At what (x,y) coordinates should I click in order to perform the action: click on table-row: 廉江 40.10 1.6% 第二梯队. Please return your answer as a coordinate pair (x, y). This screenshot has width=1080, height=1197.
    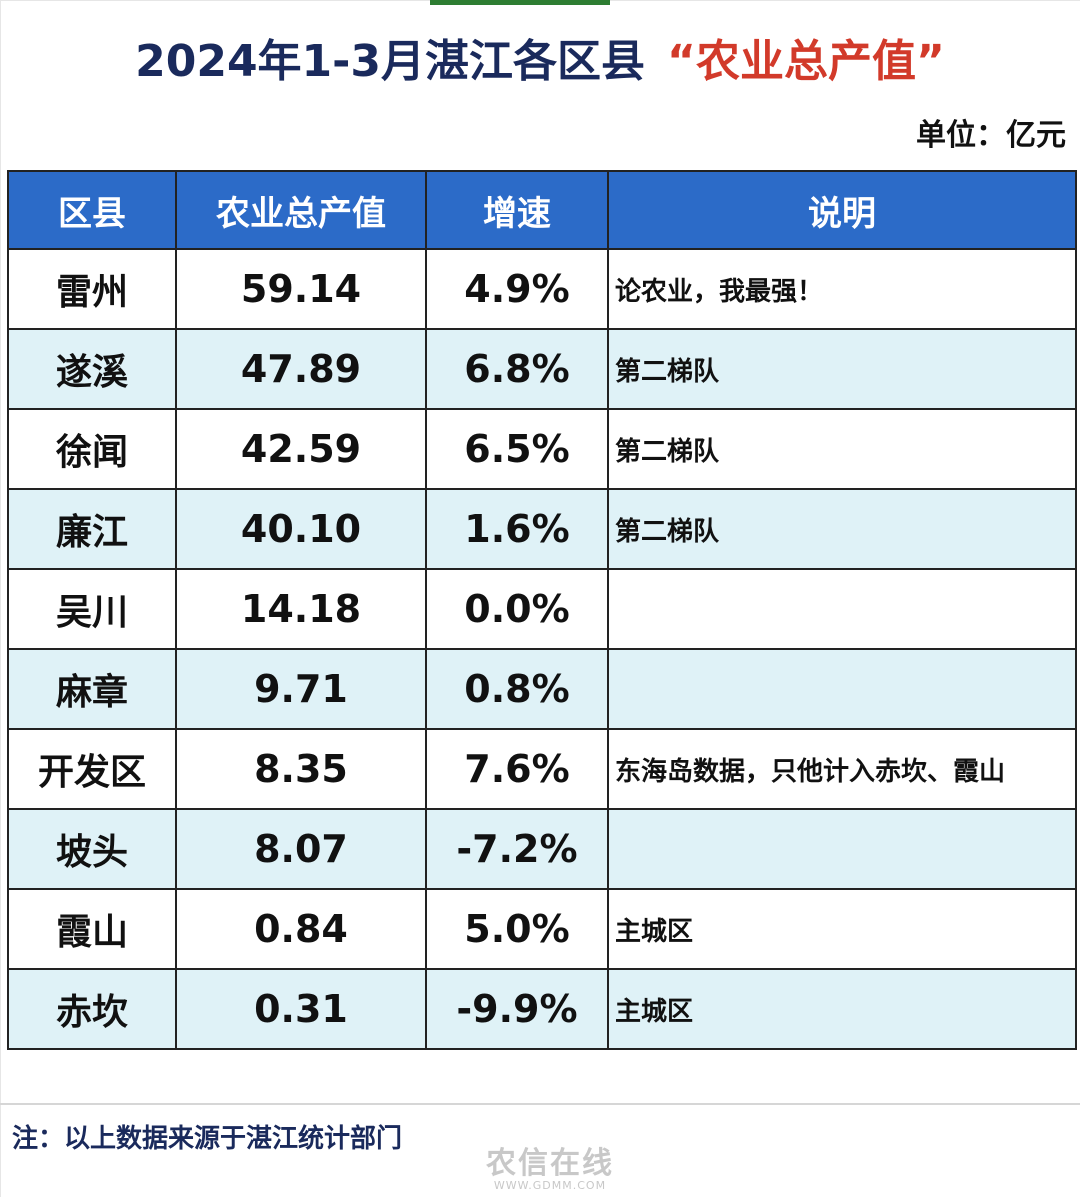
    Looking at the image, I should click on (542, 529).